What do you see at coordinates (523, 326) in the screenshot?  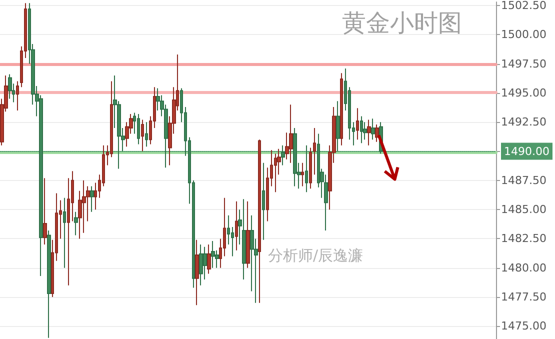 I see `y-tick-label: 1475.00` at bounding box center [523, 326].